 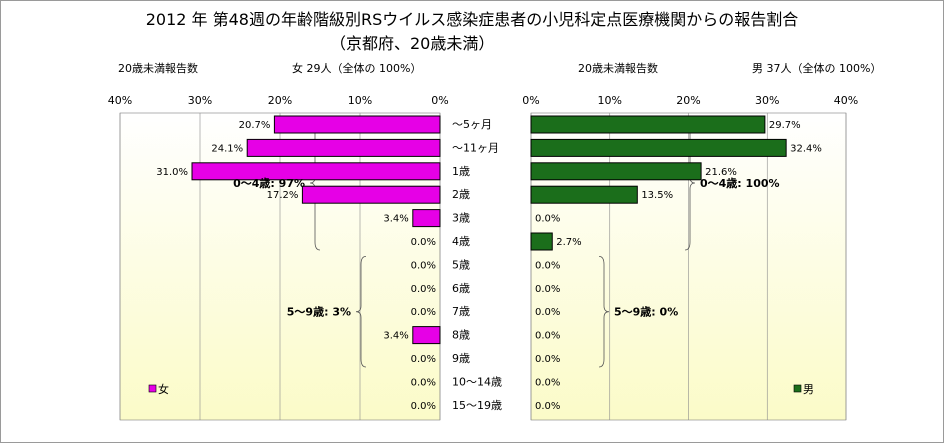 I want to click on value-label-male: 2.7%, so click(x=568, y=242).